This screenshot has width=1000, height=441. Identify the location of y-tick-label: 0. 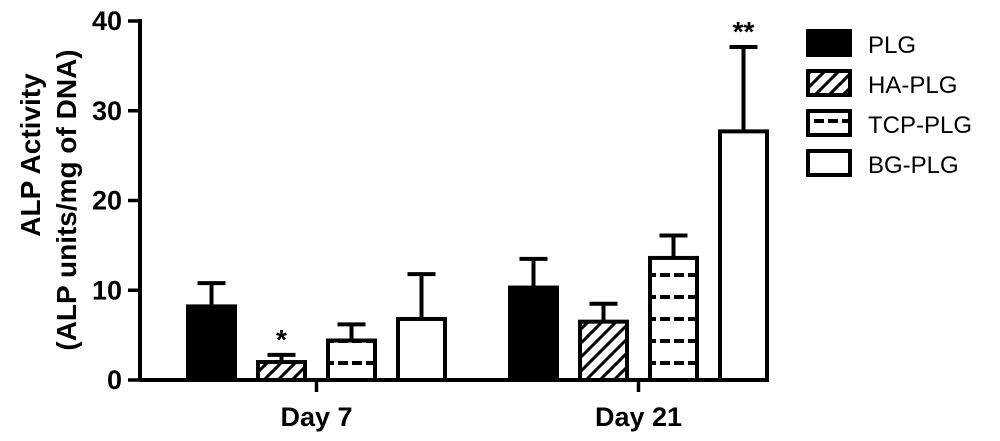
(114, 380).